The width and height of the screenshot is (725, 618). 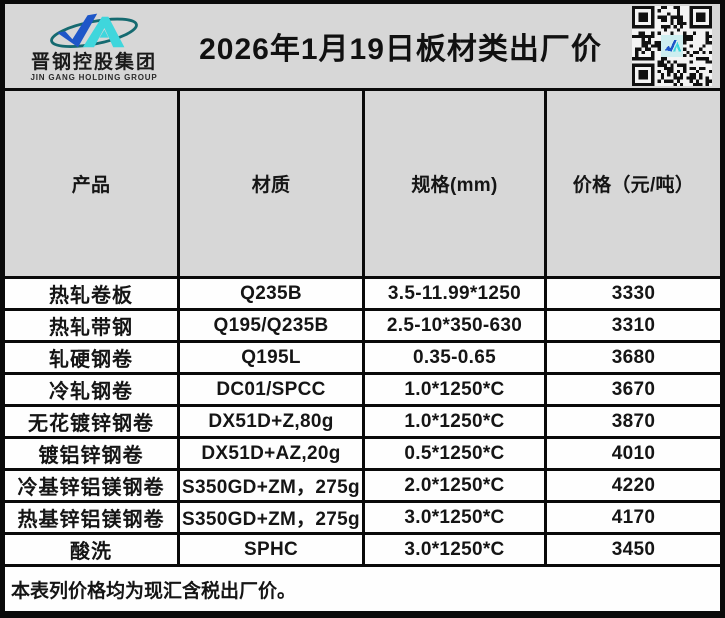 I want to click on column-header-price: 价格（元/吨）, so click(x=633, y=183).